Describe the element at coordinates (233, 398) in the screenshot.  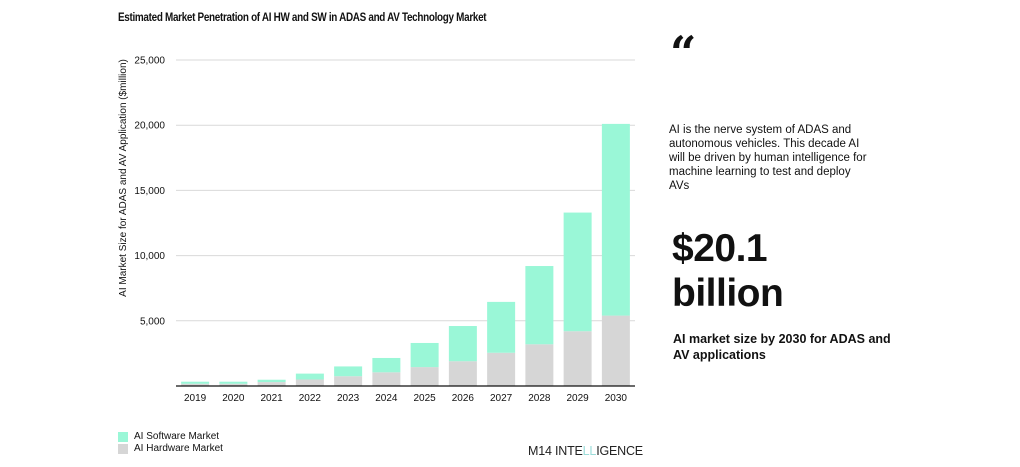
I see `x-tick-label: 2020` at that location.